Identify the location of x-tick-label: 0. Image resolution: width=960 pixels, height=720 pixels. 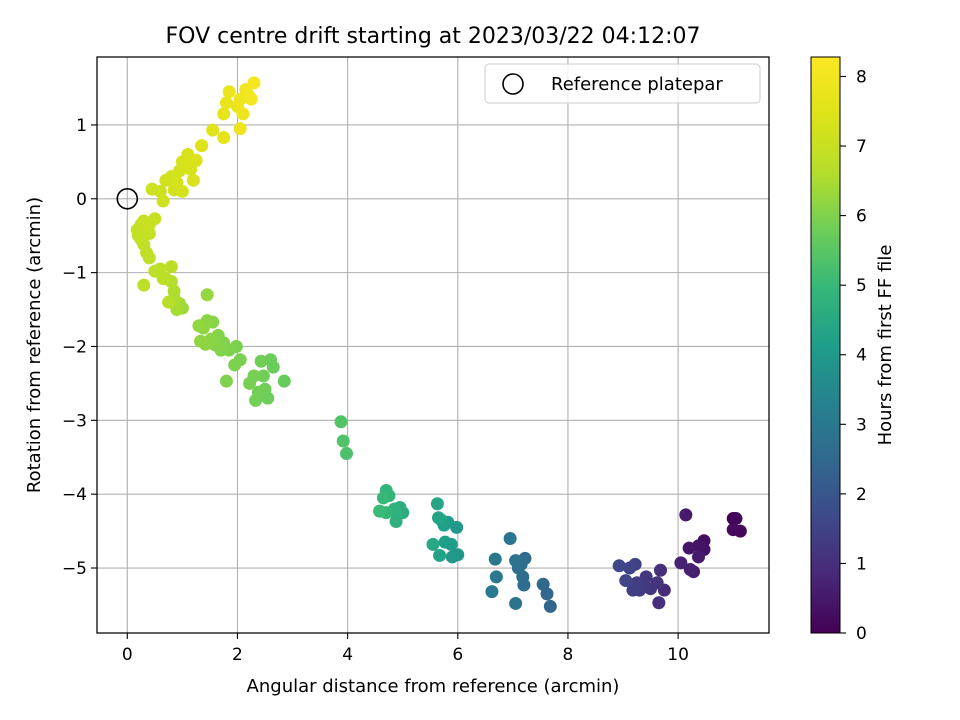
(127, 655).